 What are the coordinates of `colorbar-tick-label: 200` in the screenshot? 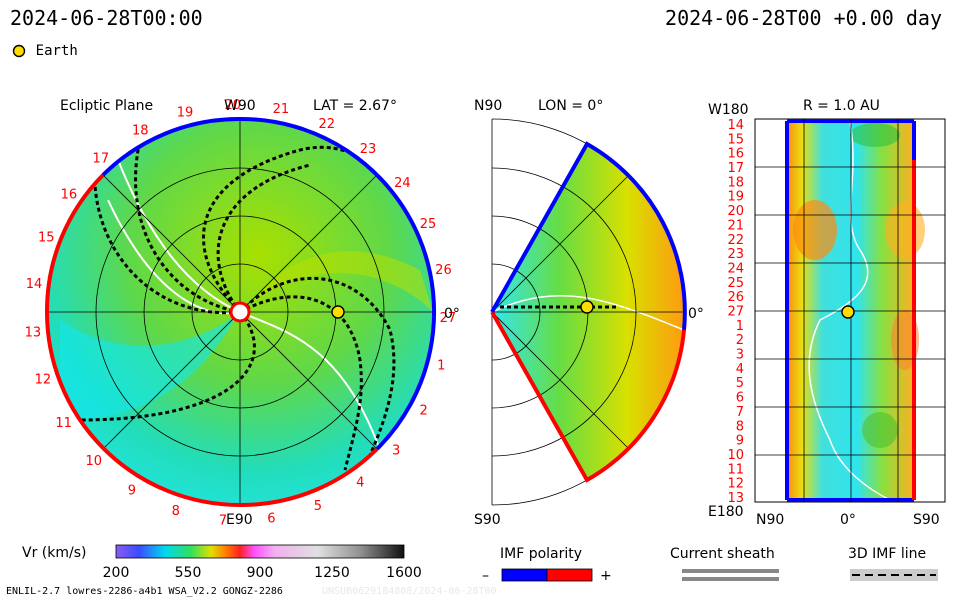 It's located at (116, 573).